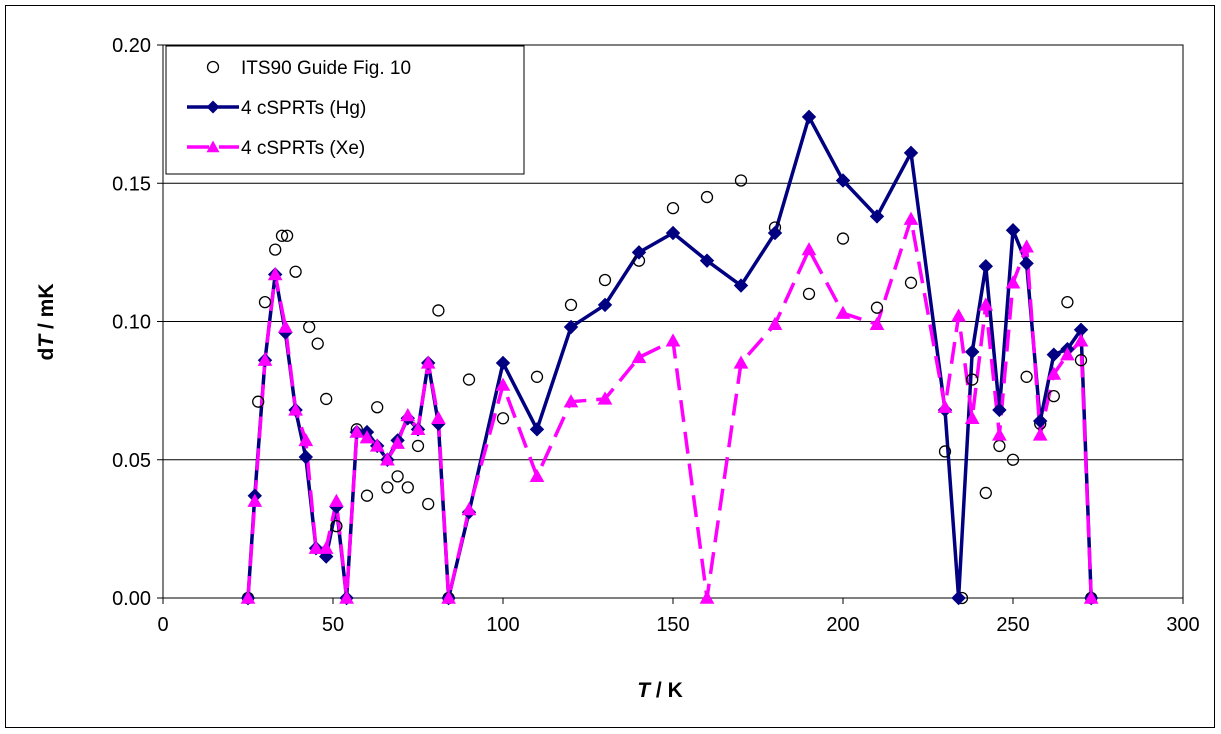 Image resolution: width=1221 pixels, height=734 pixels. Describe the element at coordinates (303, 148) in the screenshot. I see `legend-label: 4 cSPRTs (Xe)` at that location.